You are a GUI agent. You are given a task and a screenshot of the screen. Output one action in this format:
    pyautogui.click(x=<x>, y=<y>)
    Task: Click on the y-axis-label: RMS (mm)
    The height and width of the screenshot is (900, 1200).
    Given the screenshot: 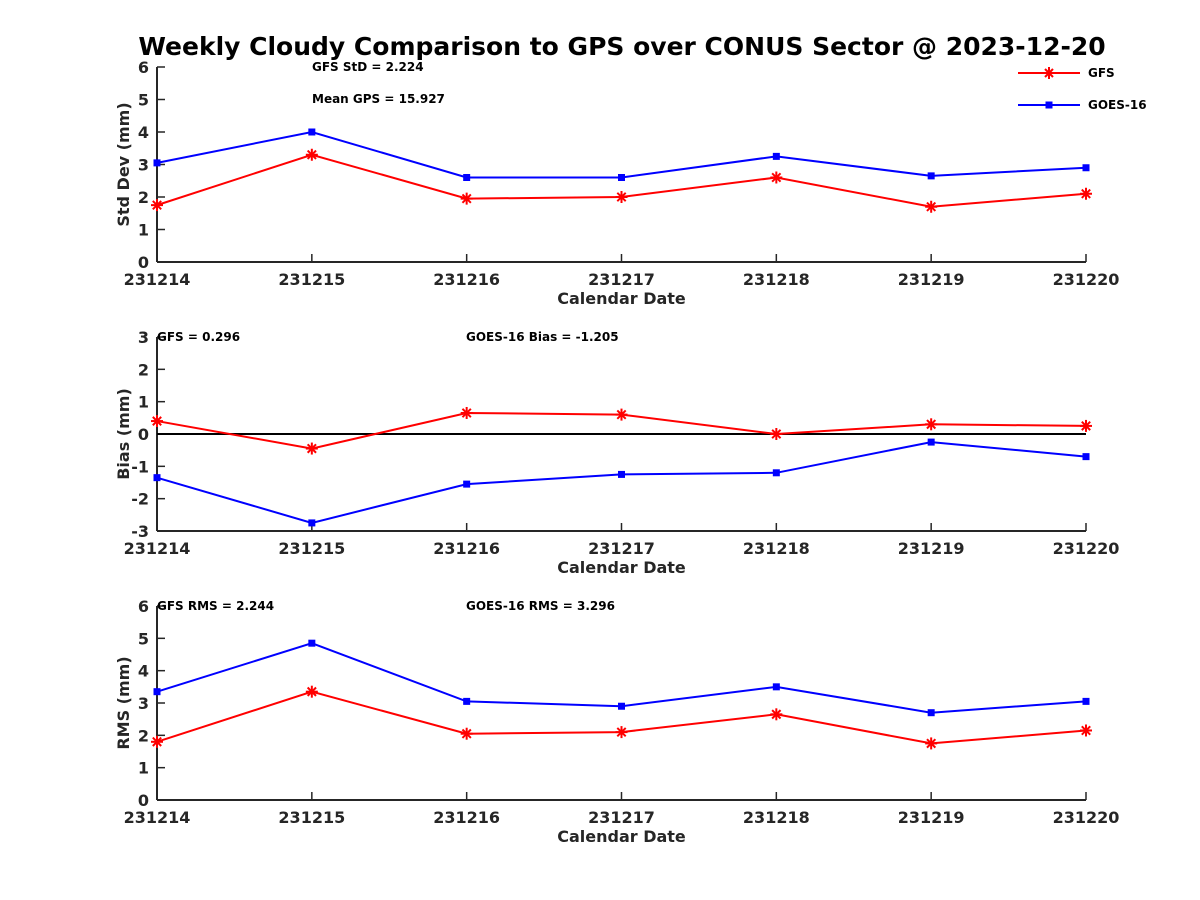 What is the action you would take?
    pyautogui.click(x=123, y=702)
    